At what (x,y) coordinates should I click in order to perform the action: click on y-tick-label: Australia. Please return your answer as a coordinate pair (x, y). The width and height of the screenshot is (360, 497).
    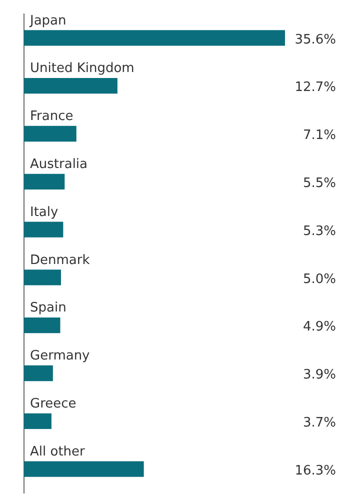
    Looking at the image, I should click on (59, 164).